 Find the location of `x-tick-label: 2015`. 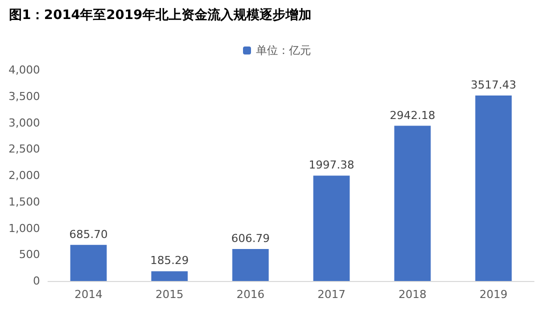

x-tick-label: 2015 is located at coordinates (170, 294).